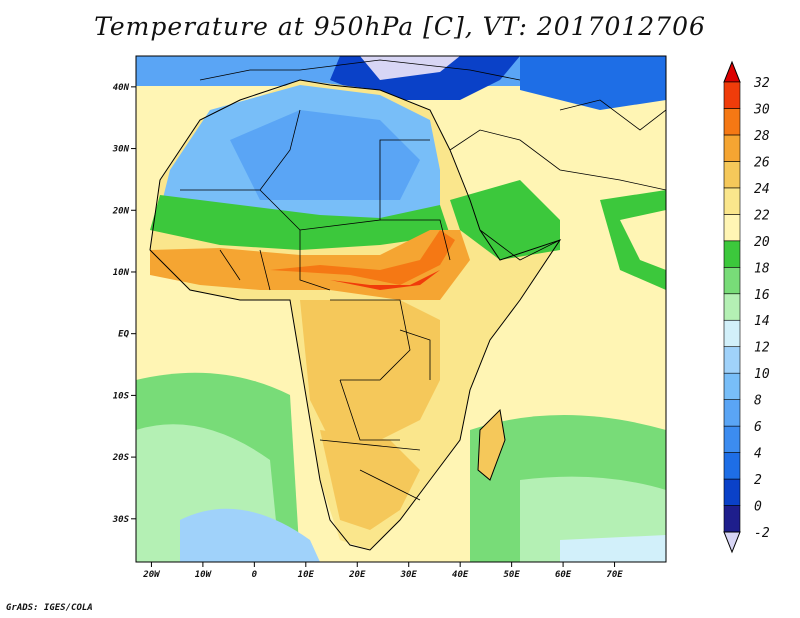  I want to click on colorbar-min-arrow, so click(732, 542).